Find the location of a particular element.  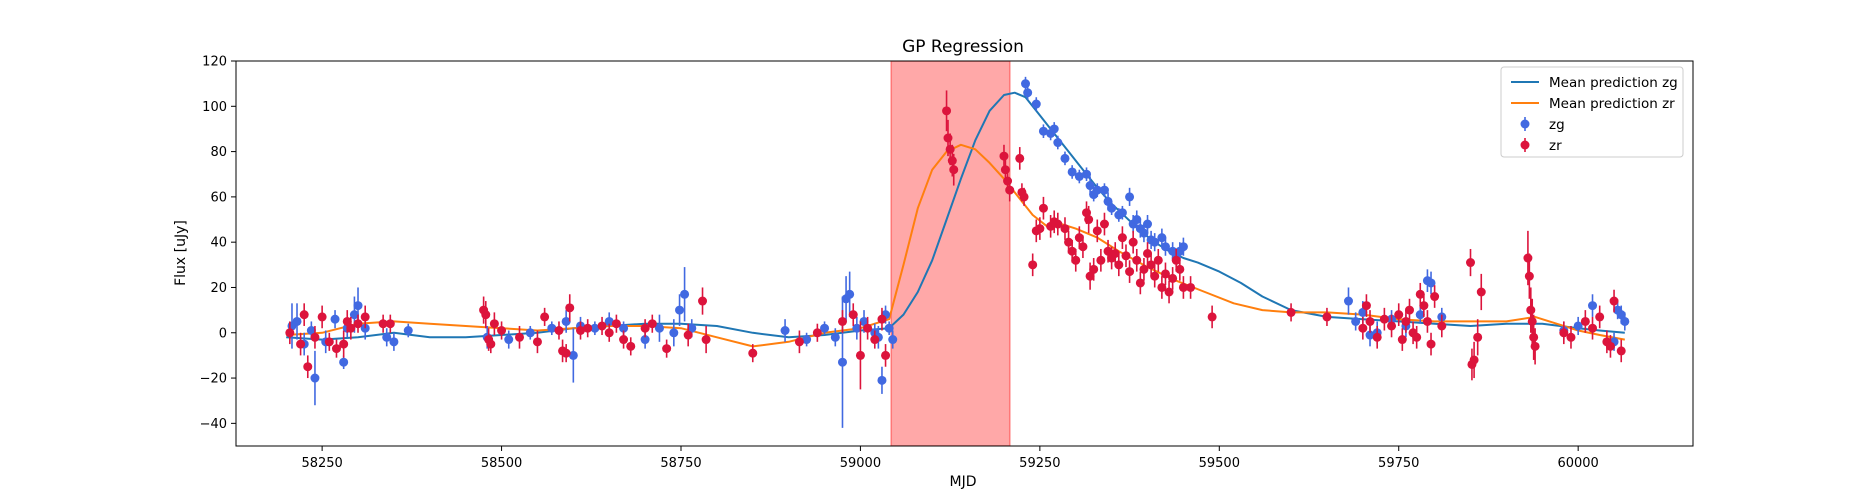

shaded-region is located at coordinates (950, 253).